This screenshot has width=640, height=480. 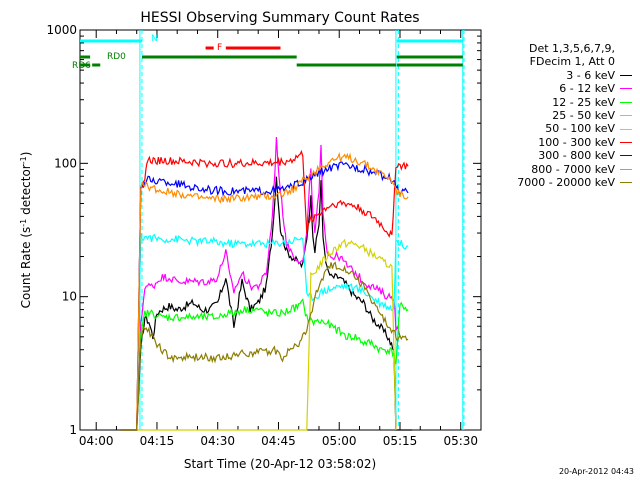 I want to click on legend-header-1: Det 1,3,5,6,7,9,, so click(x=571, y=48).